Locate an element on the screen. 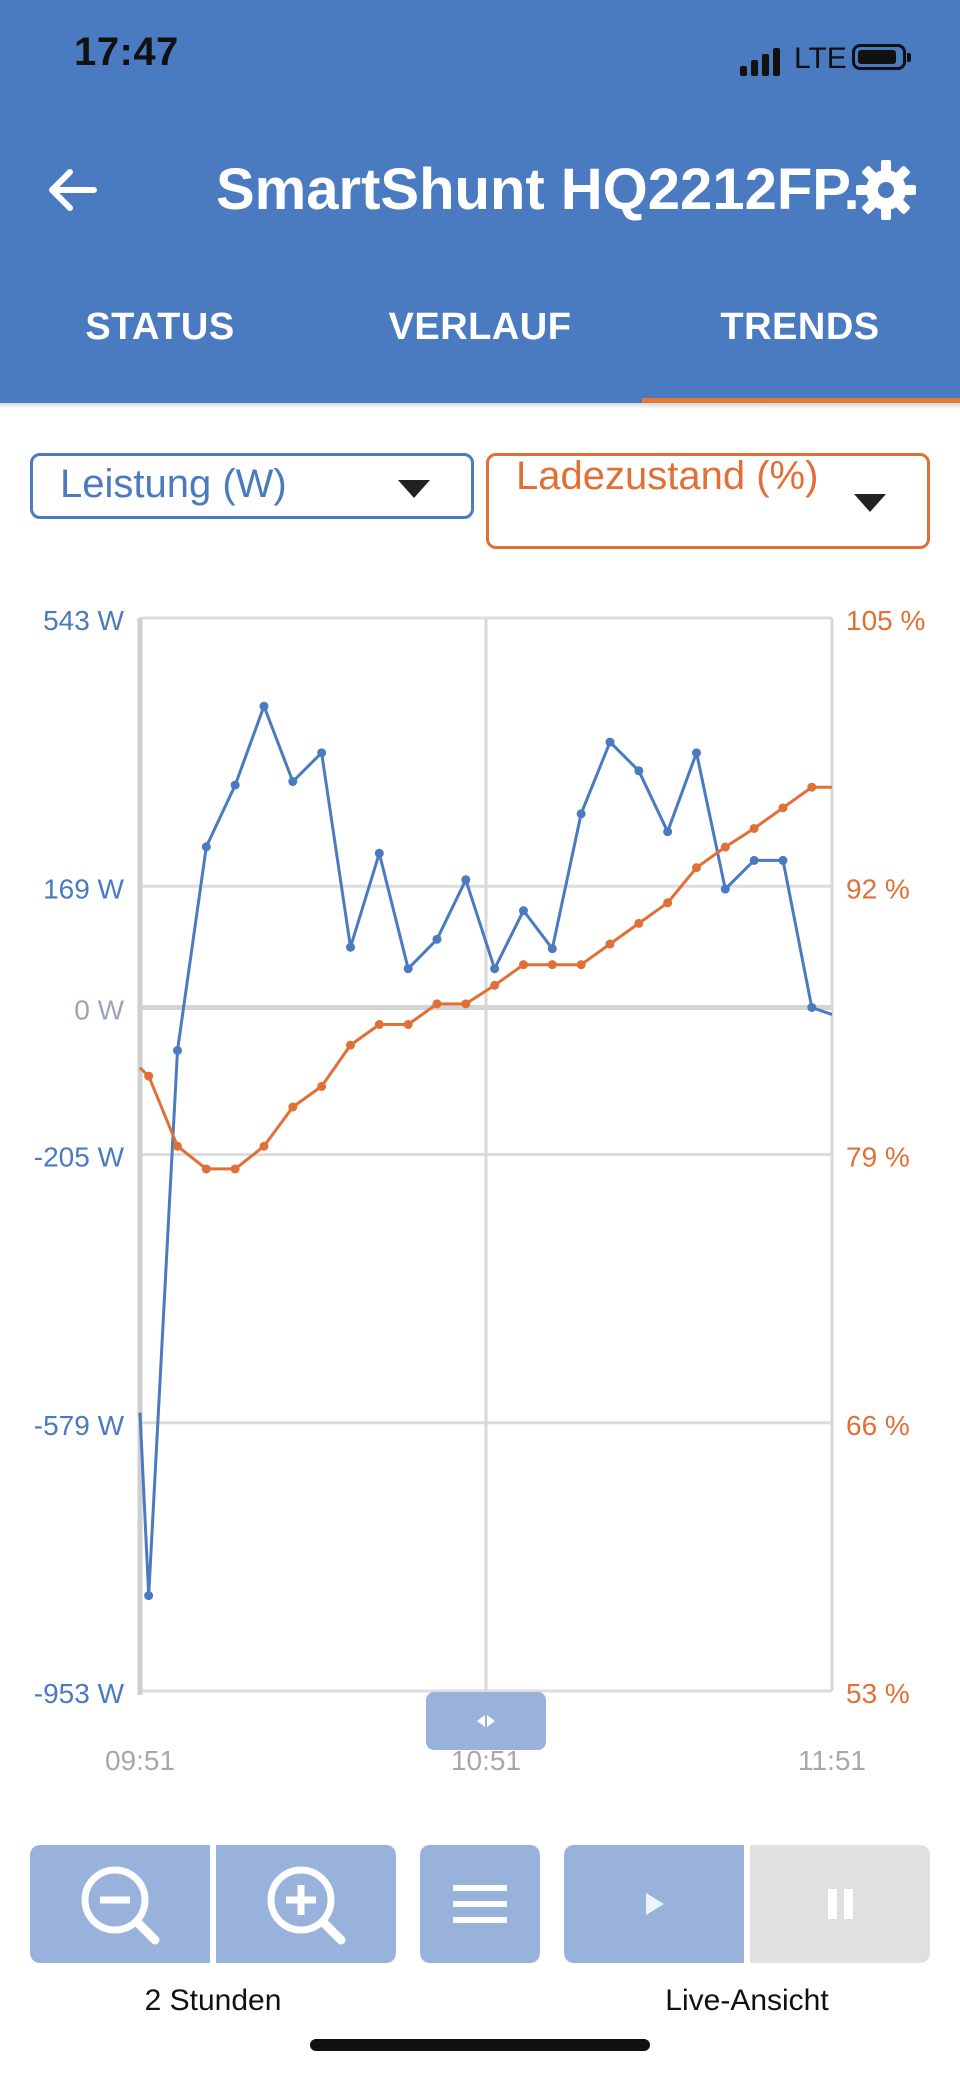  play-icon is located at coordinates (655, 1904).